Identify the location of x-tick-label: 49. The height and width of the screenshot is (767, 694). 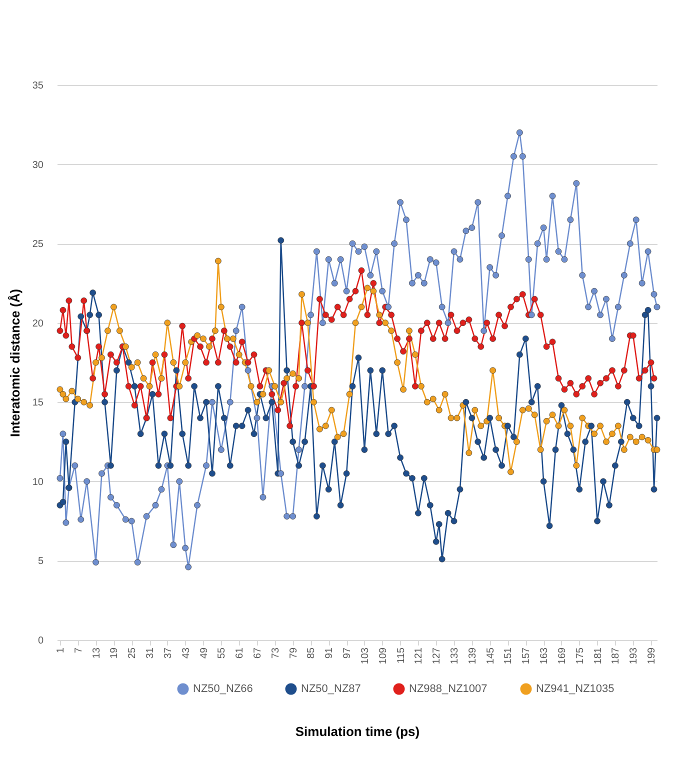
(204, 653).